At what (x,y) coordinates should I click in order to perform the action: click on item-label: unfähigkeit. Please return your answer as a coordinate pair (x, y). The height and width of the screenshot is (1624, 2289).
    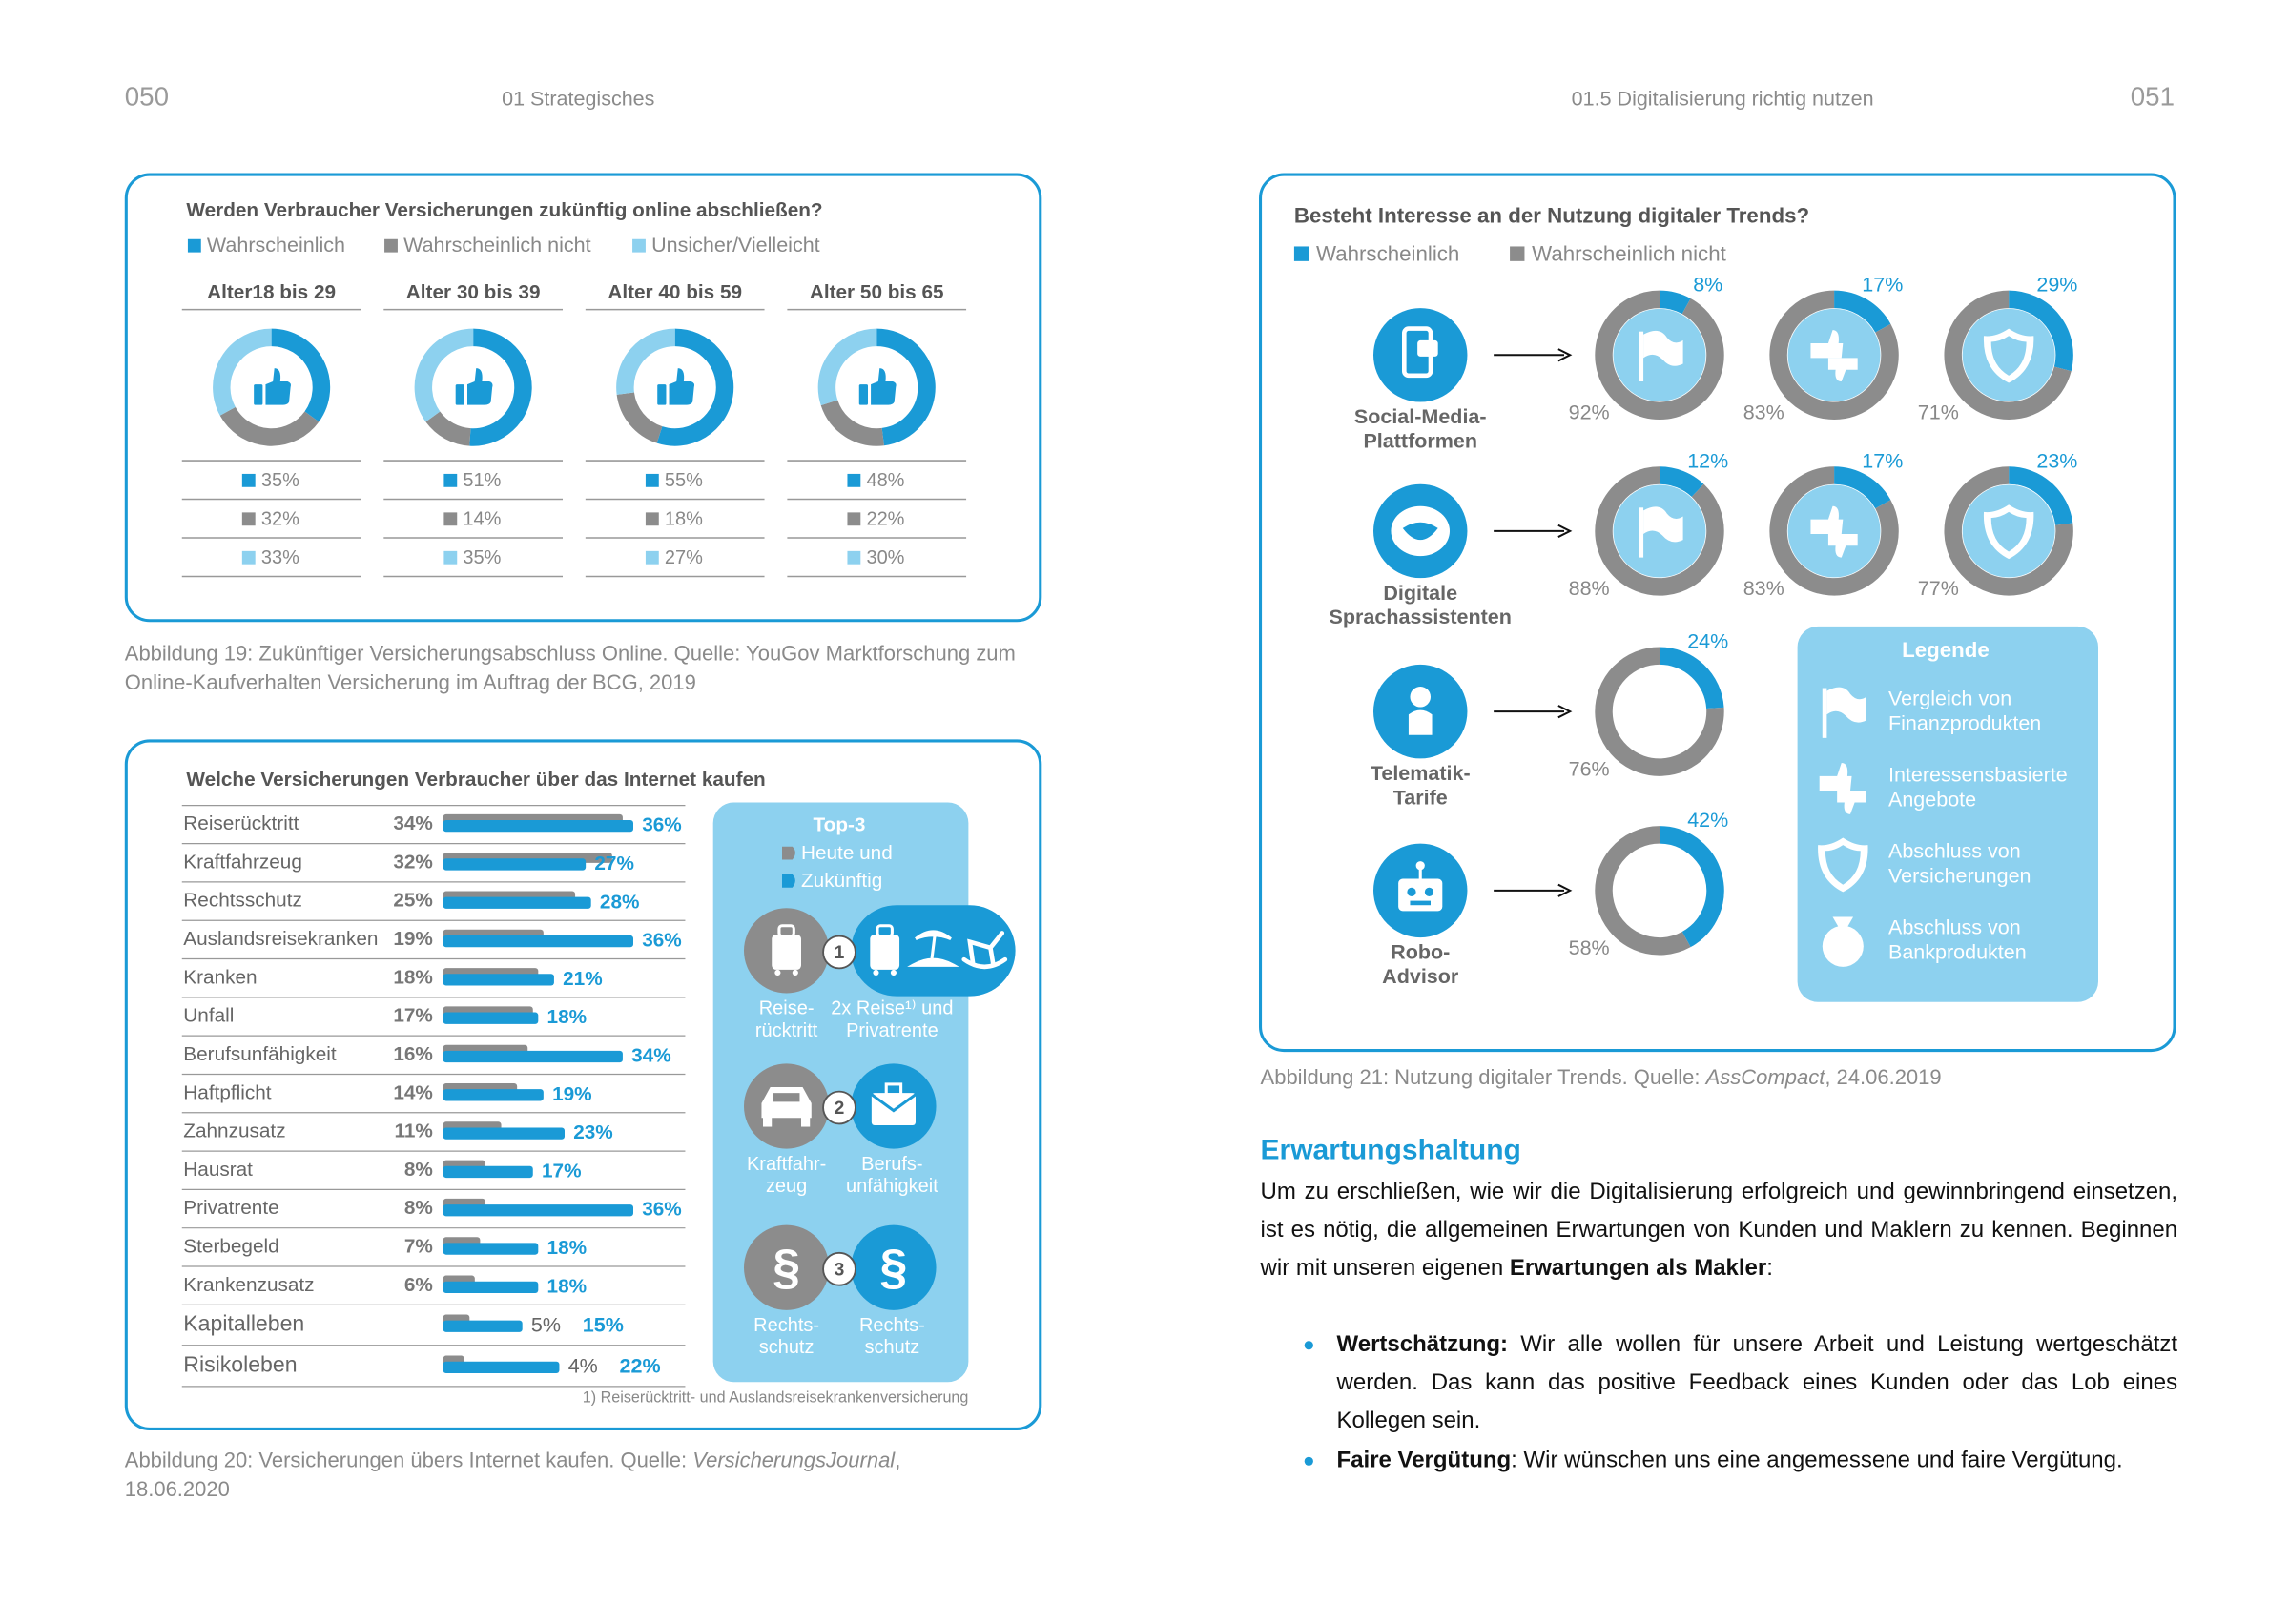
    Looking at the image, I should click on (892, 1186).